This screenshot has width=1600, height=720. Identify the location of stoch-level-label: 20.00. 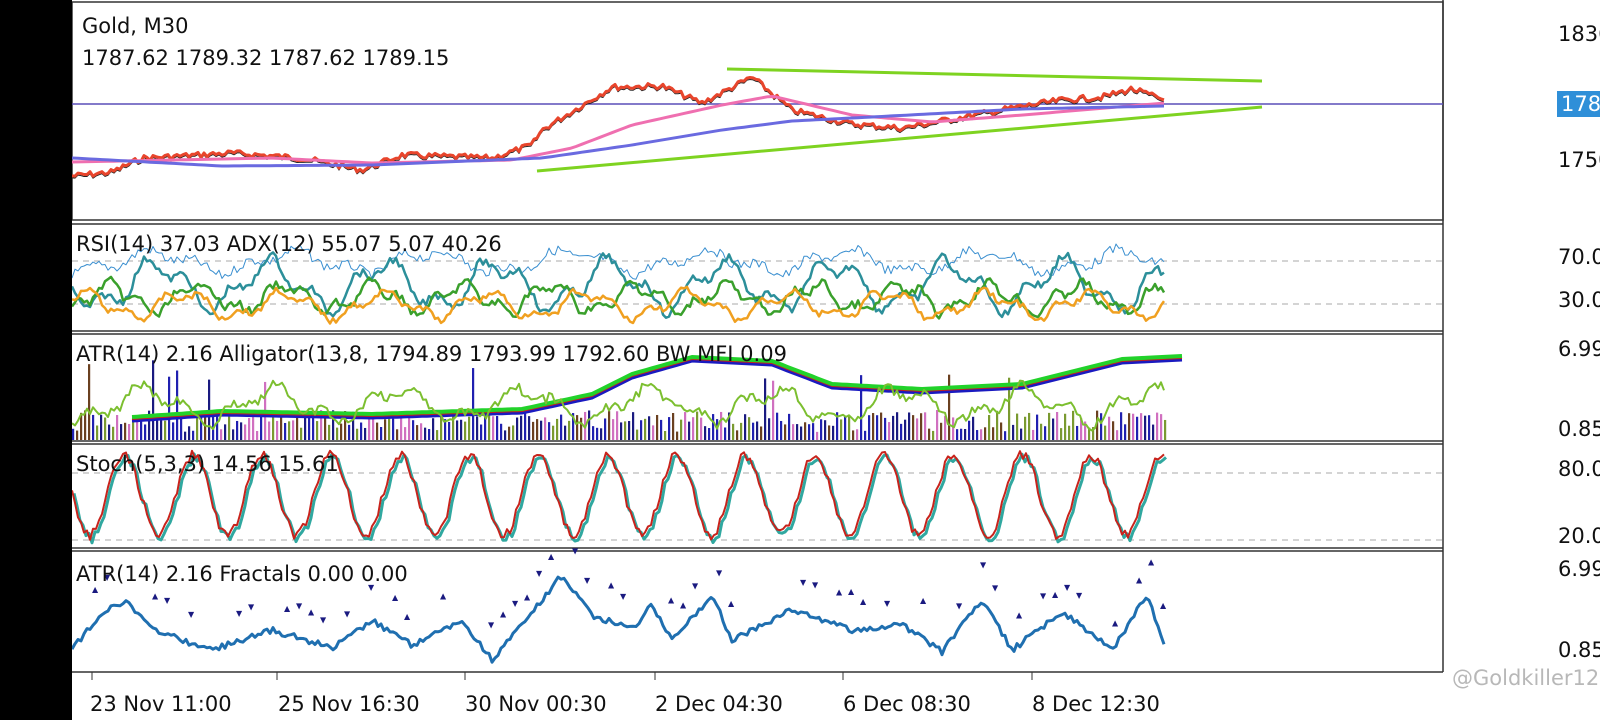
(1579, 536).